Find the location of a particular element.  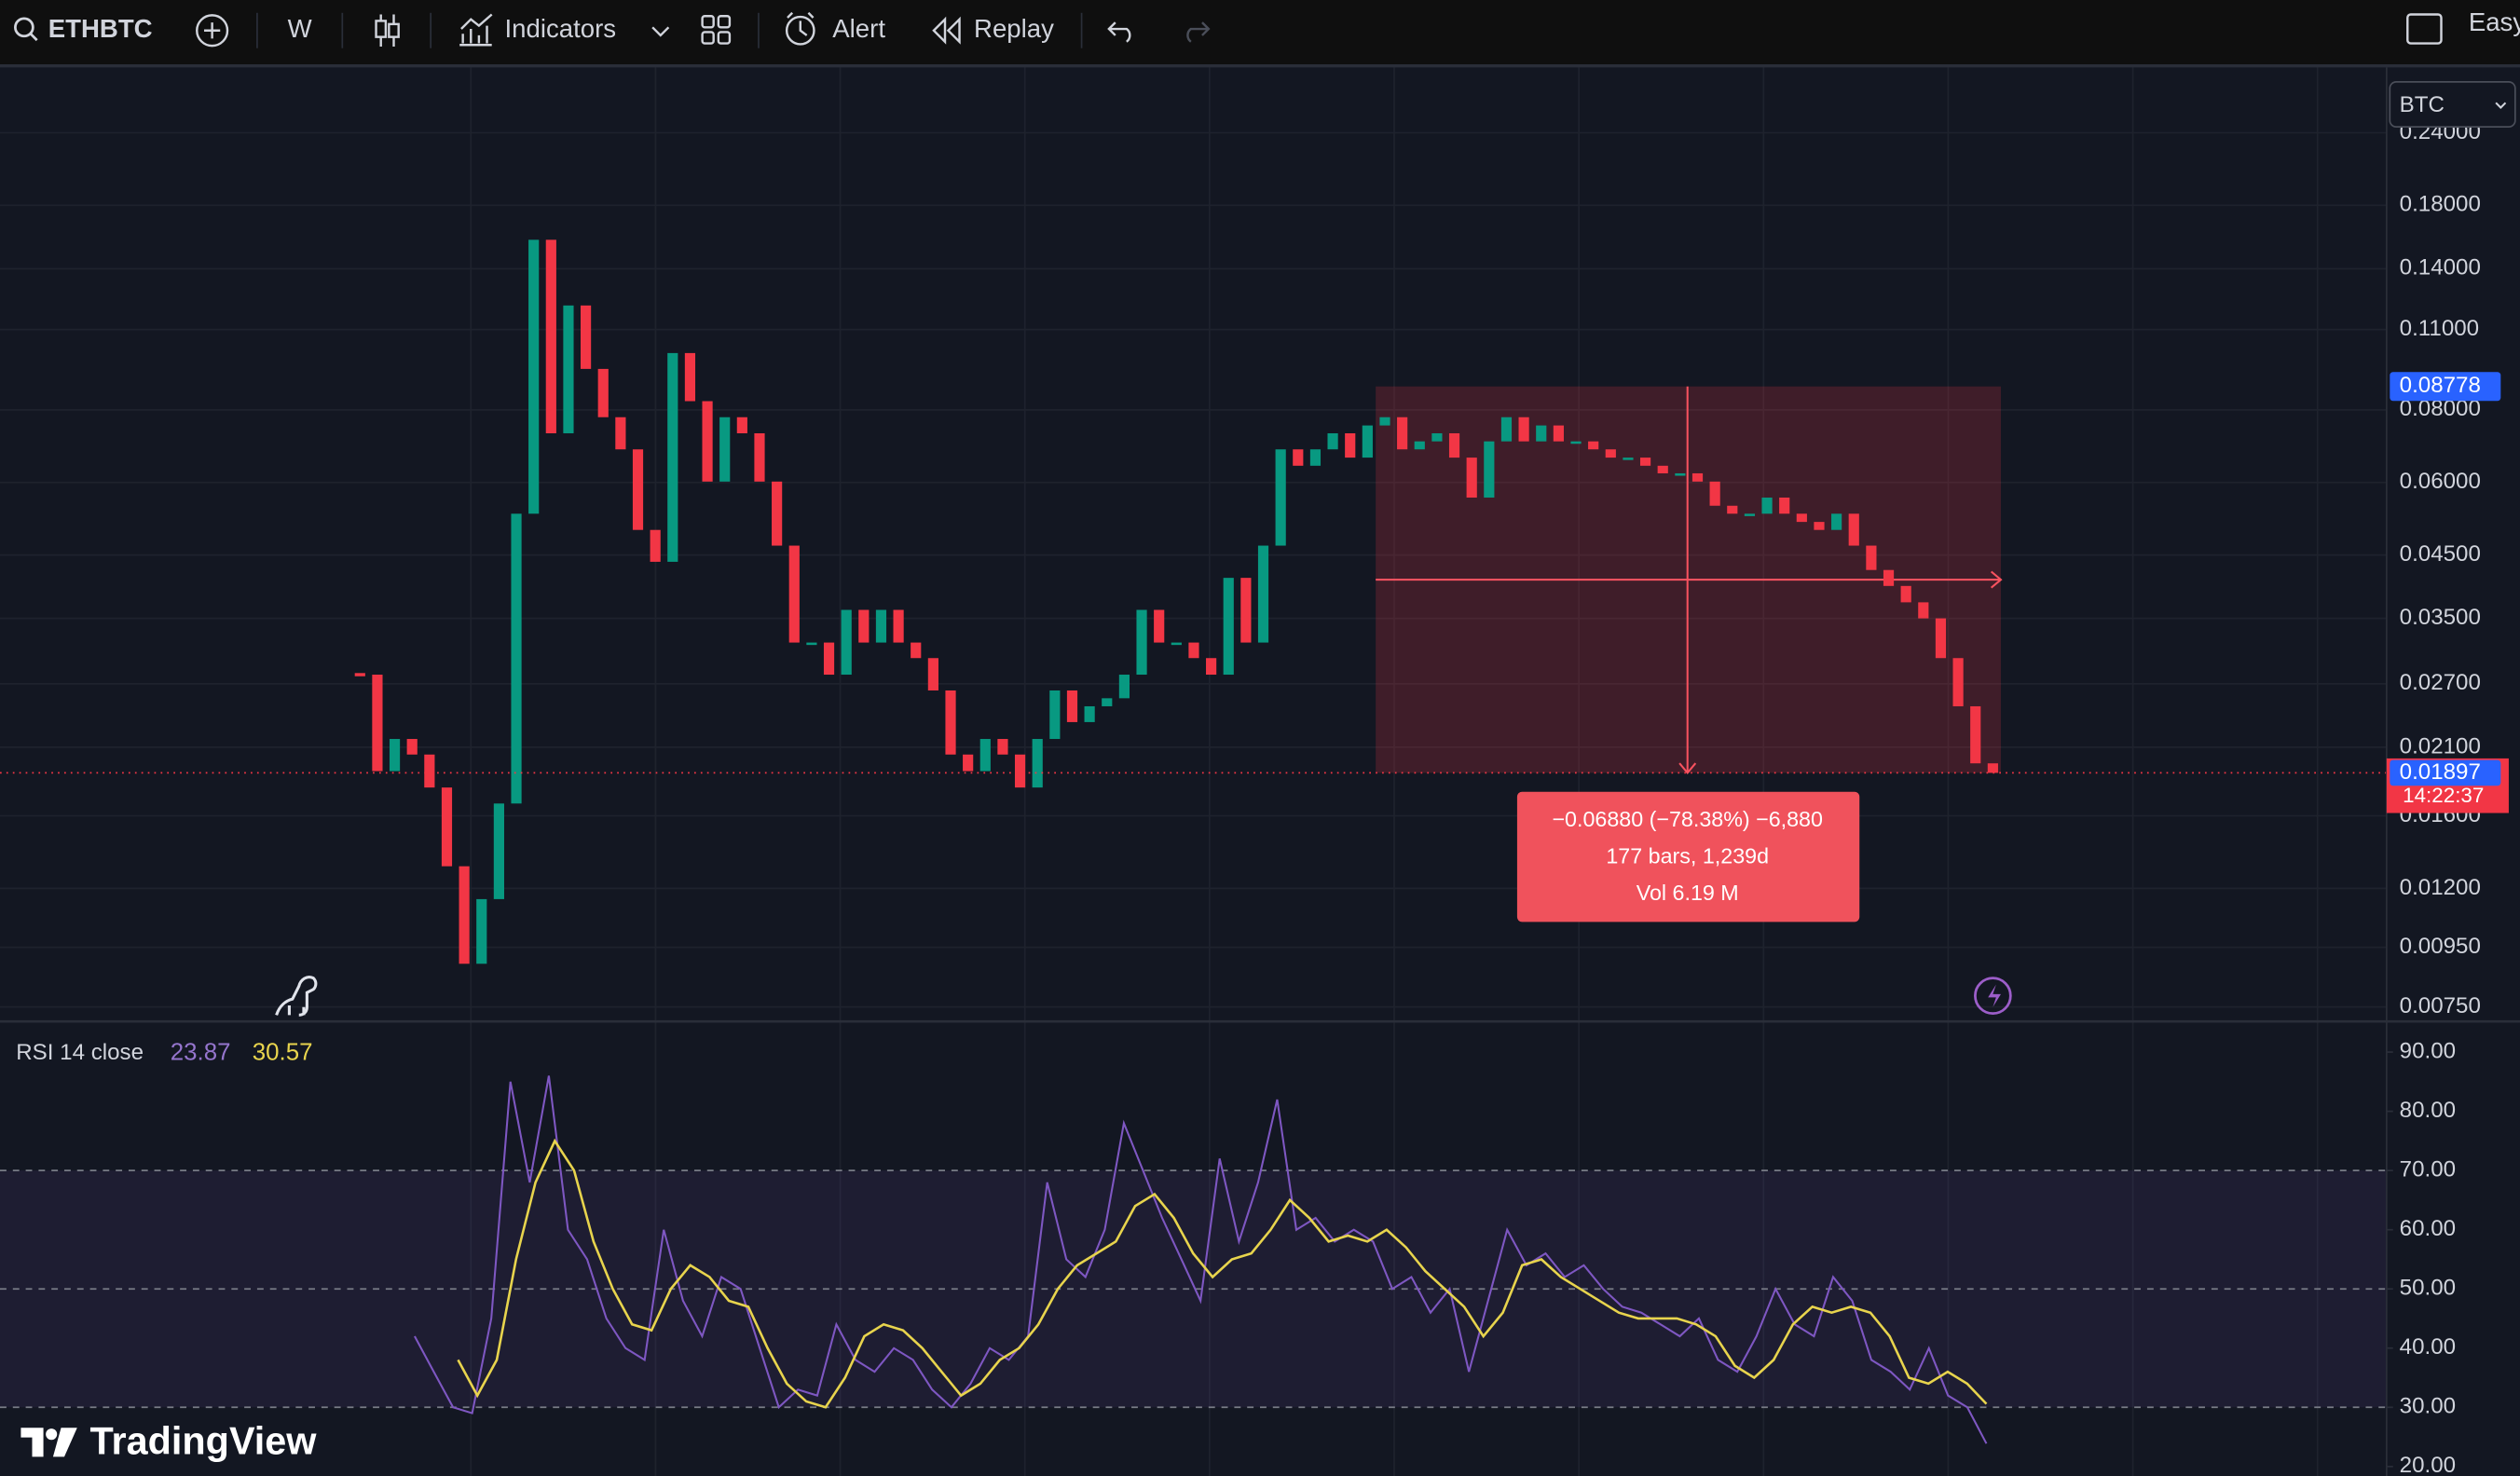

y-tick-label: 0.00750 is located at coordinates (2440, 1006).